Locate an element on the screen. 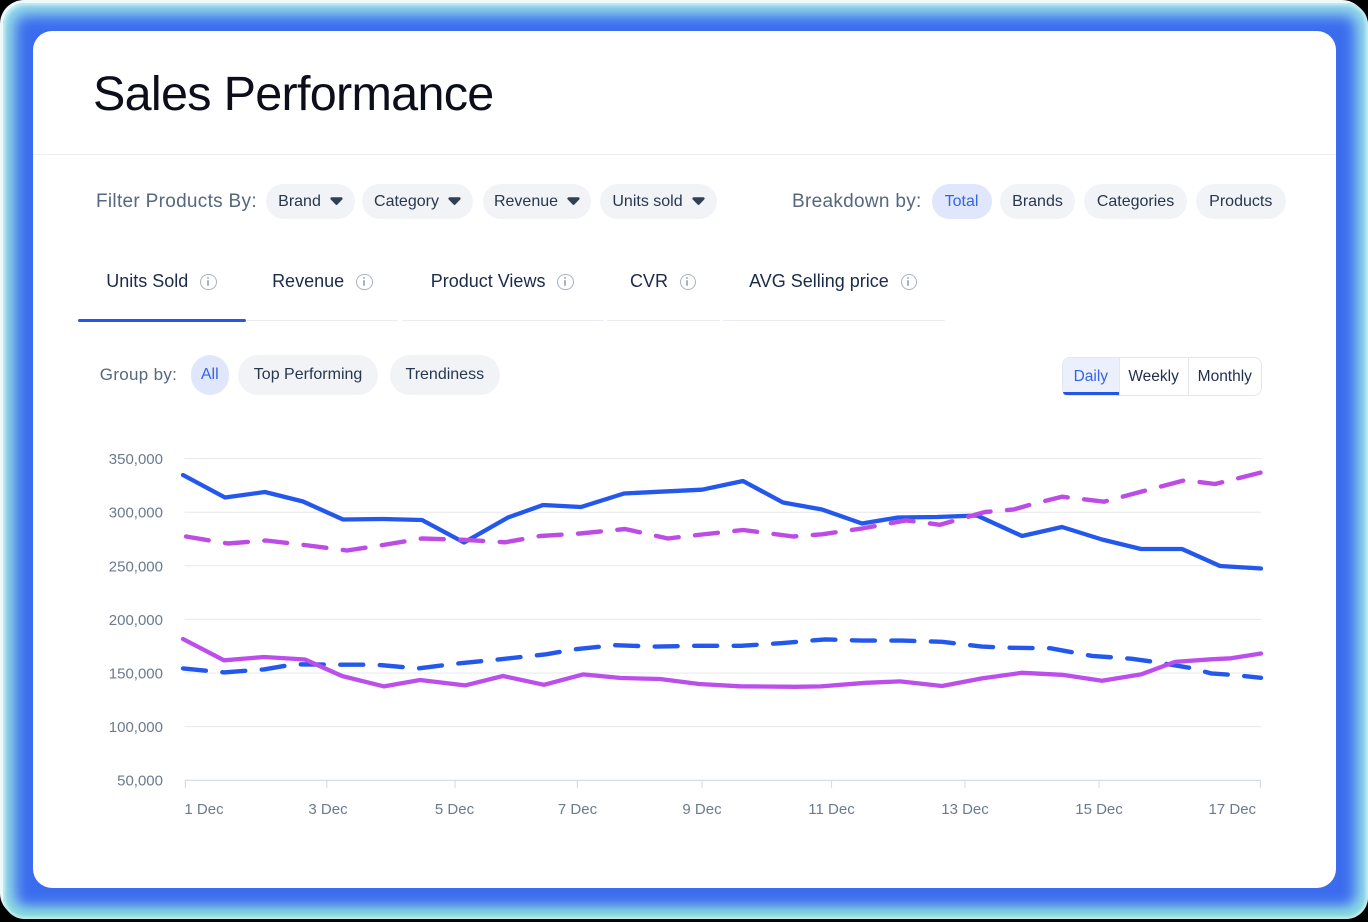 The width and height of the screenshot is (1368, 922). svg-text: 250,000 is located at coordinates (136, 566).